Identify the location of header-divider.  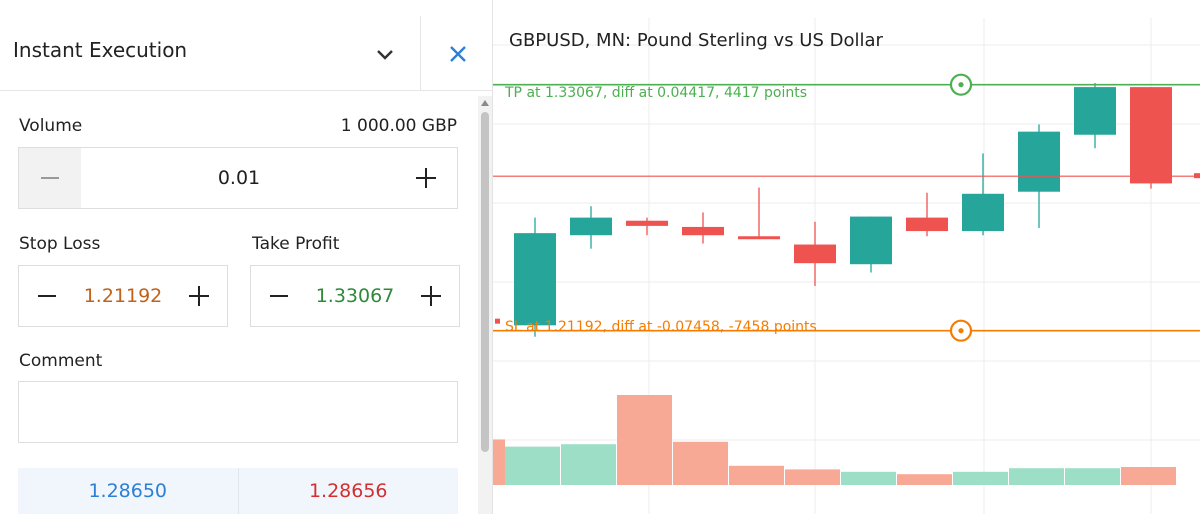
(420, 53).